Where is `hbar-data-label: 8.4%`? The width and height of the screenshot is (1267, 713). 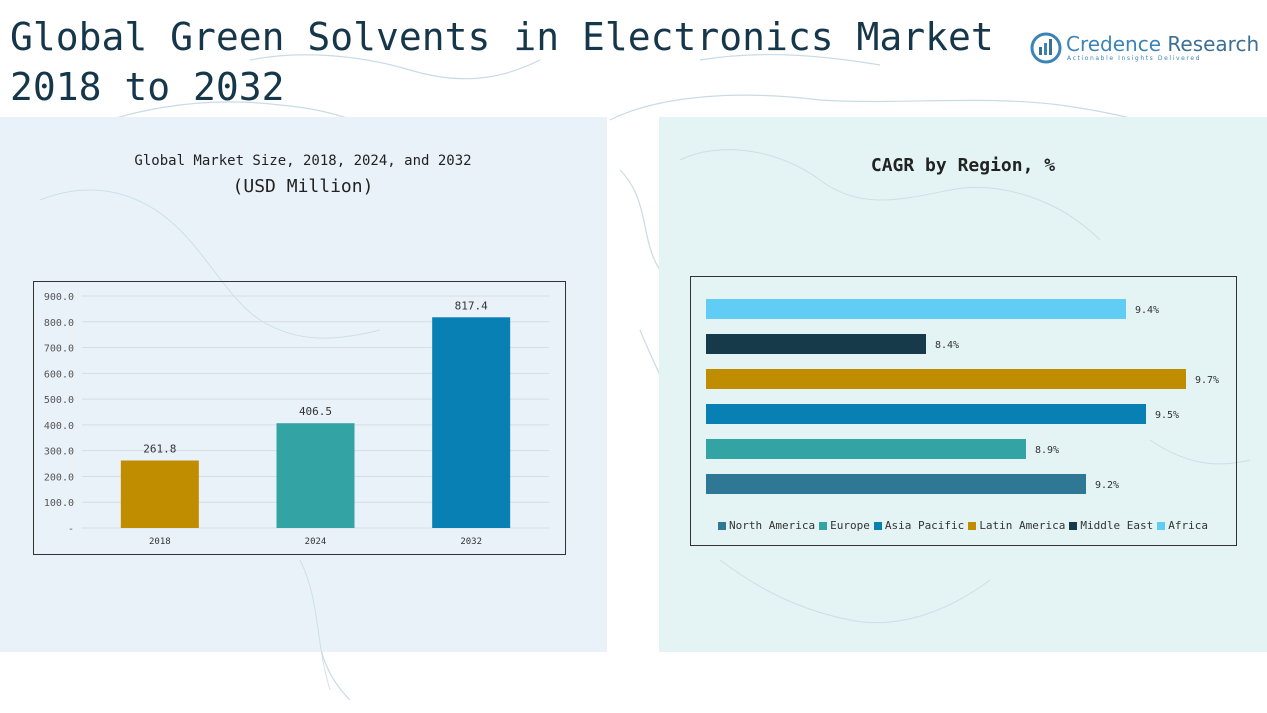
hbar-data-label: 8.4% is located at coordinates (947, 345).